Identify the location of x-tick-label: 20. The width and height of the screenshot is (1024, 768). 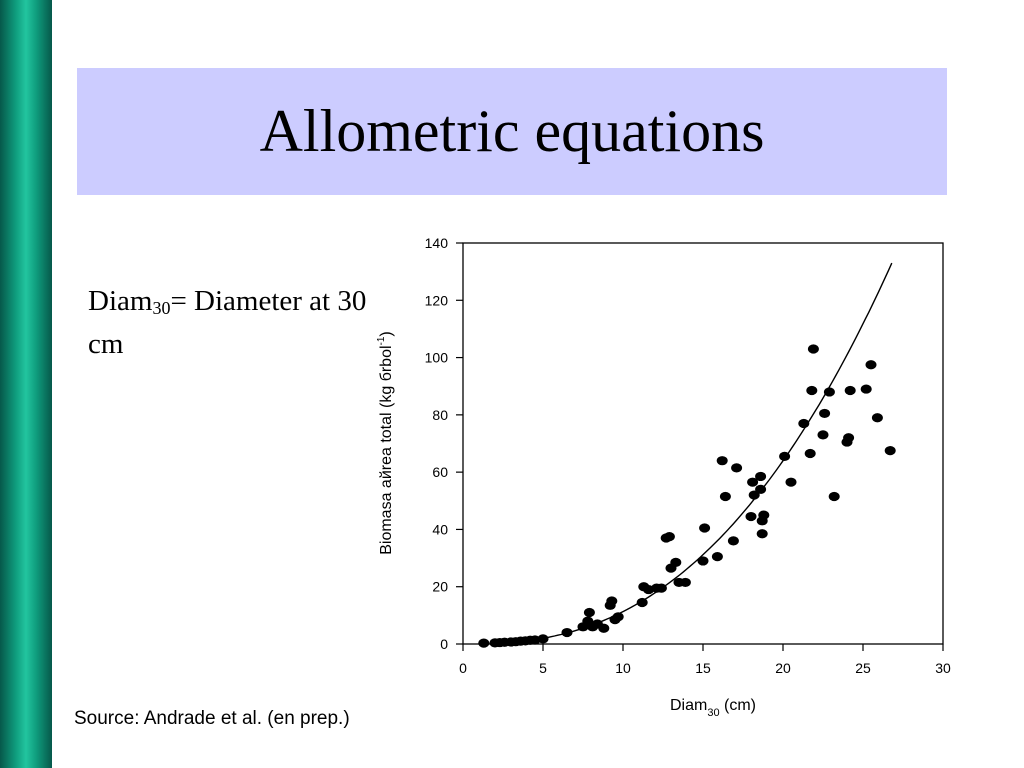
(783, 668).